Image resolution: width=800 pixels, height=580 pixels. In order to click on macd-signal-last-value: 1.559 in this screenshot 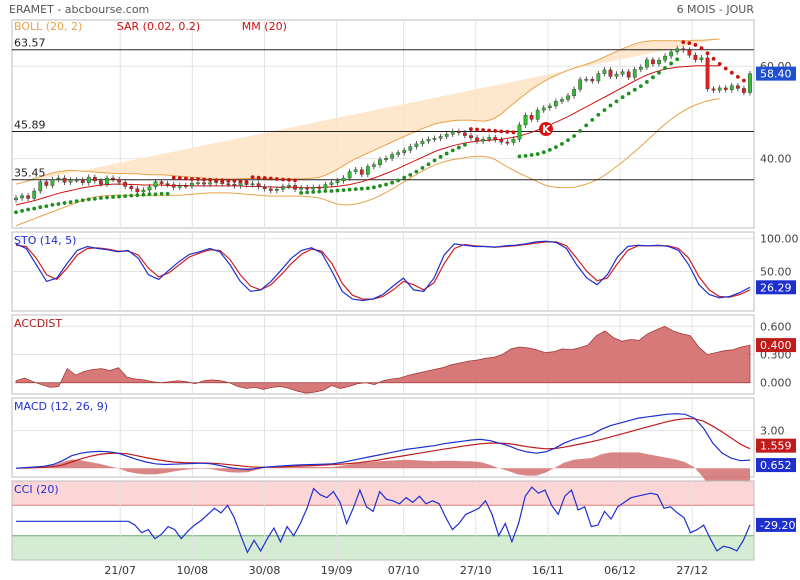, I will do `click(776, 446)`.